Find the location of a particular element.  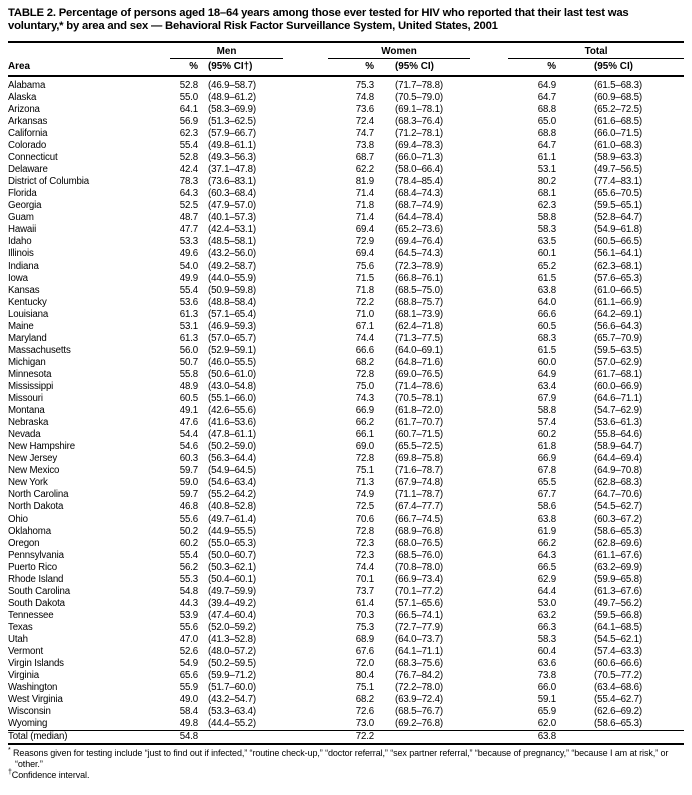

area-cell: Texas is located at coordinates (20, 627).